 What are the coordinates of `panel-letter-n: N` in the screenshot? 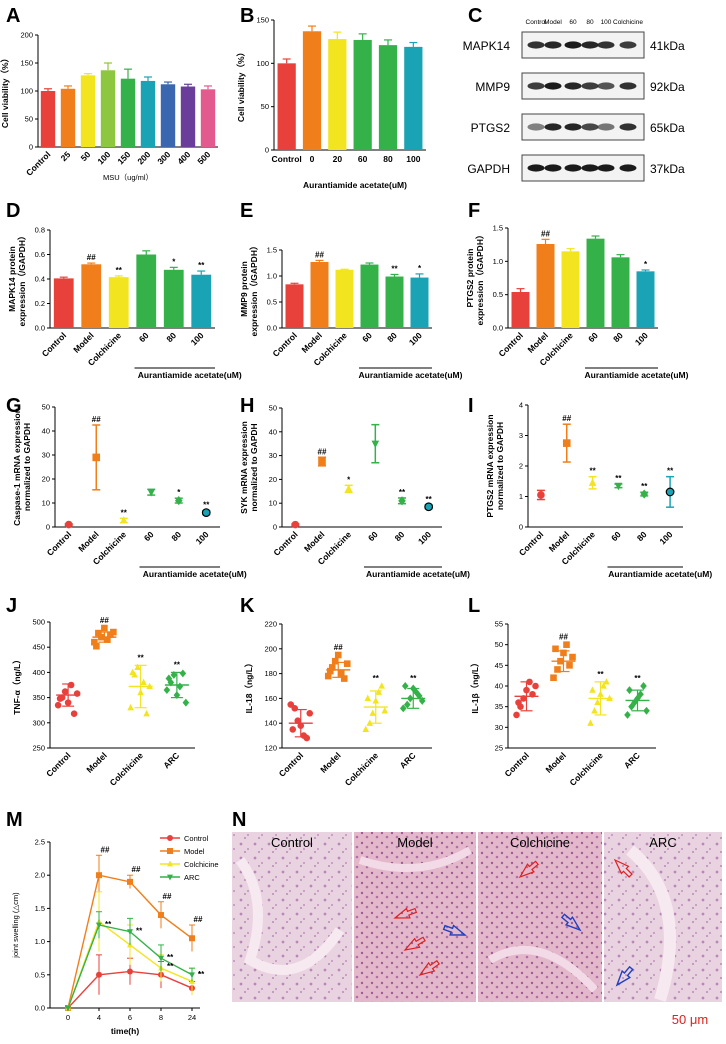 It's located at (239, 820).